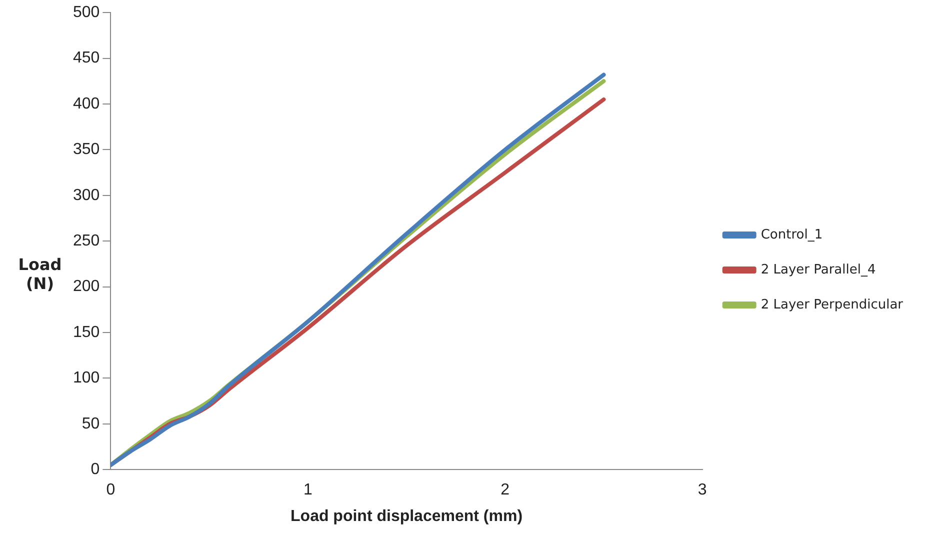 This screenshot has width=927, height=535. What do you see at coordinates (91, 423) in the screenshot?
I see `y-tick-label: 50` at bounding box center [91, 423].